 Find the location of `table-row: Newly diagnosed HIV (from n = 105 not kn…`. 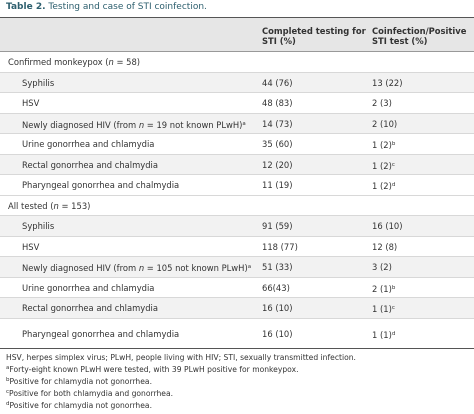

table-row: Newly diagnosed HIV (from n = 105 not kn… is located at coordinates (237, 267).